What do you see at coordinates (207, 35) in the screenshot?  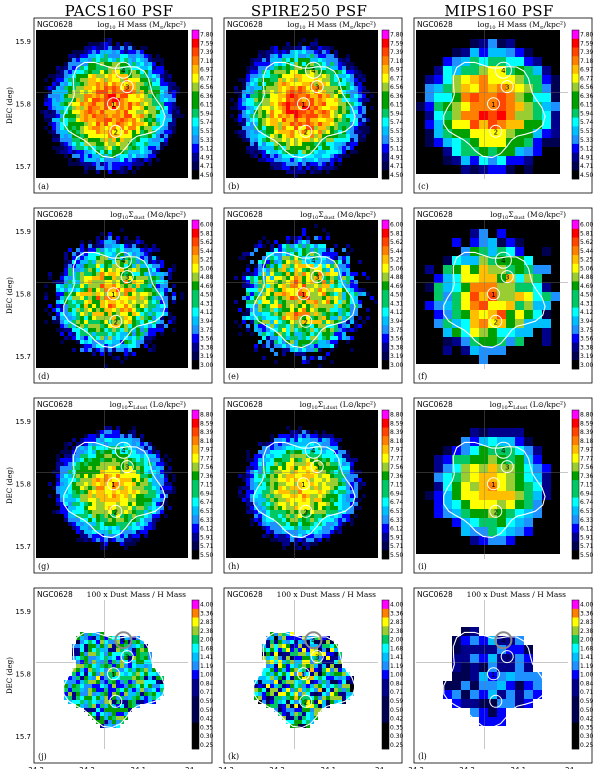 I see `colorbar-tick-label: 7.80` at bounding box center [207, 35].